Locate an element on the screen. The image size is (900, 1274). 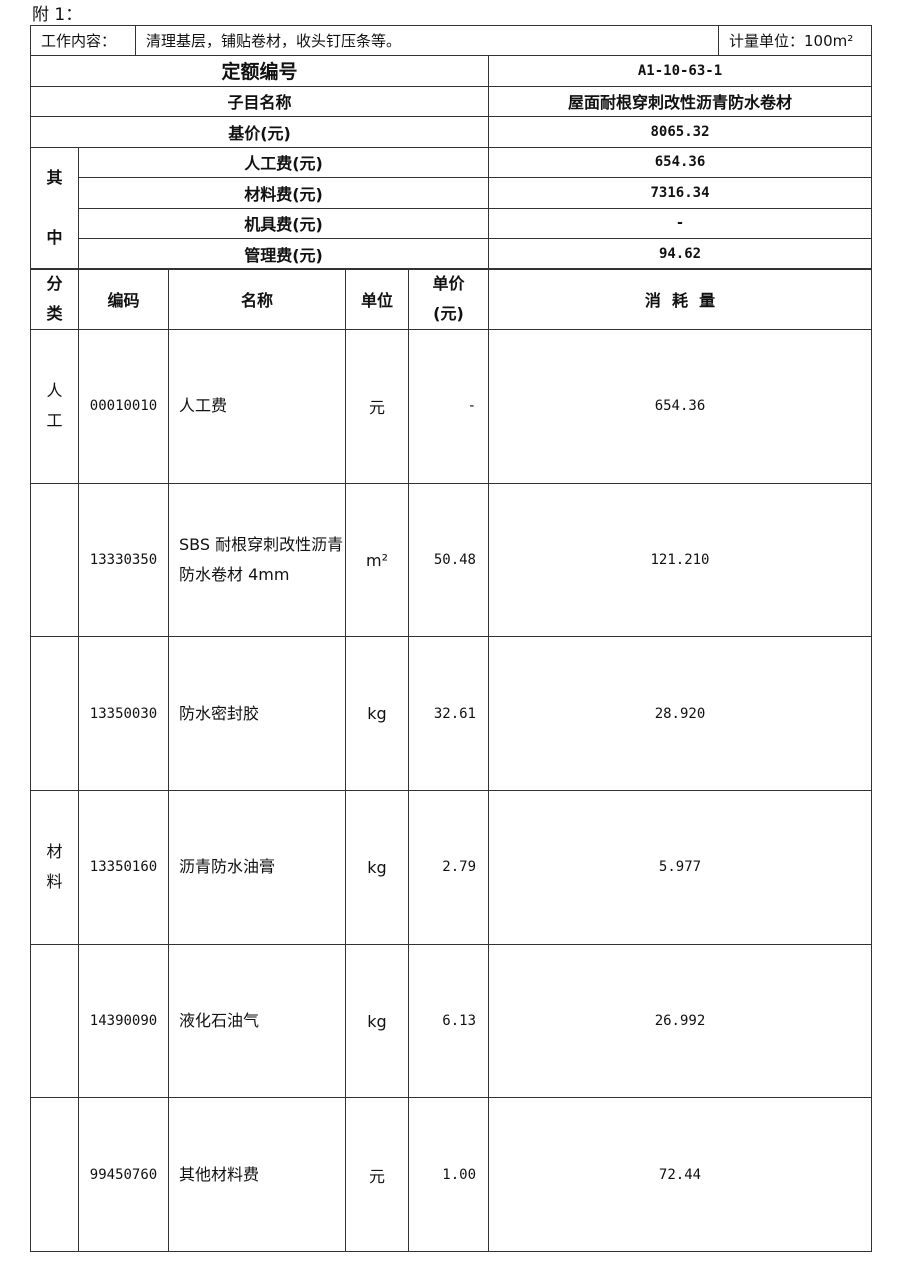
row-category: 人工 is located at coordinates (54, 406).